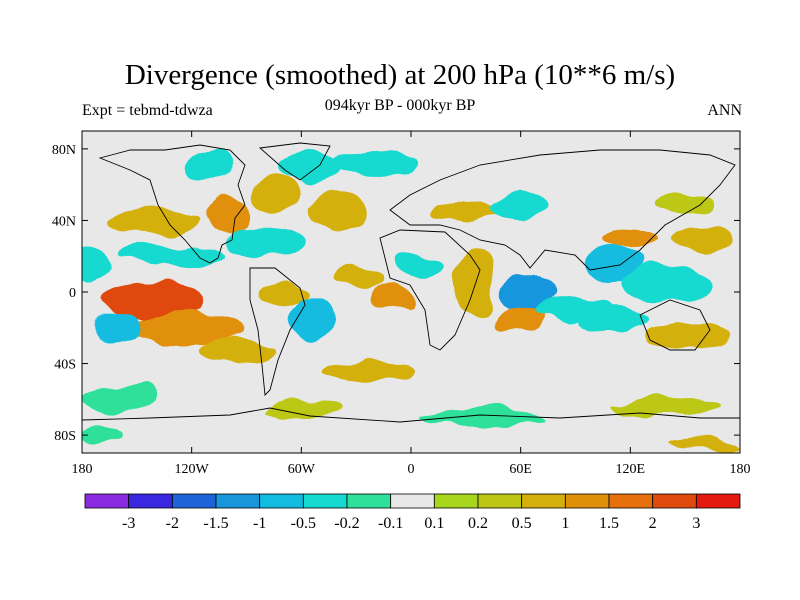 The image size is (800, 600). What do you see at coordinates (412, 512) in the screenshot?
I see `colorbar: -3 -2 -1.5 -1 -0.5 -0.2 -0.1 0.1 0.2 0.5 1 1.5 2 3` at bounding box center [412, 512].